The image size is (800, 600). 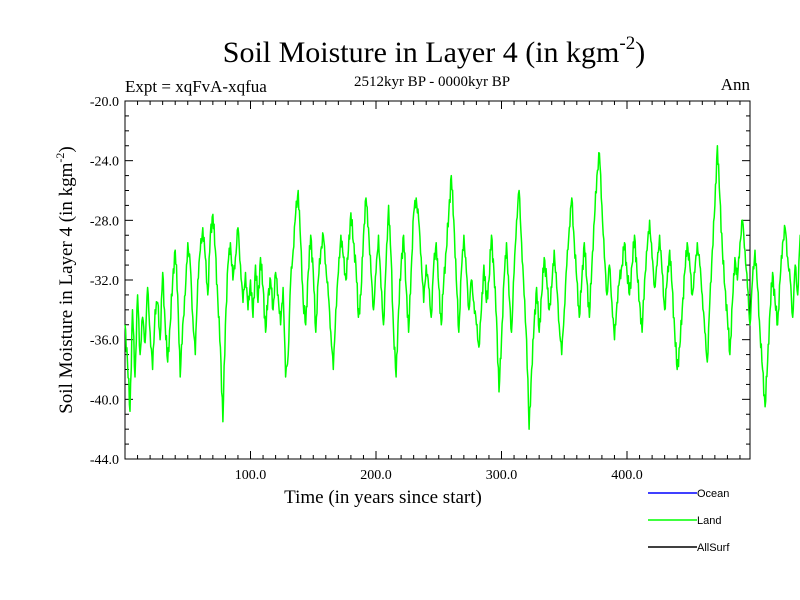 I want to click on y-tick-label: -32.0, so click(x=104, y=281).